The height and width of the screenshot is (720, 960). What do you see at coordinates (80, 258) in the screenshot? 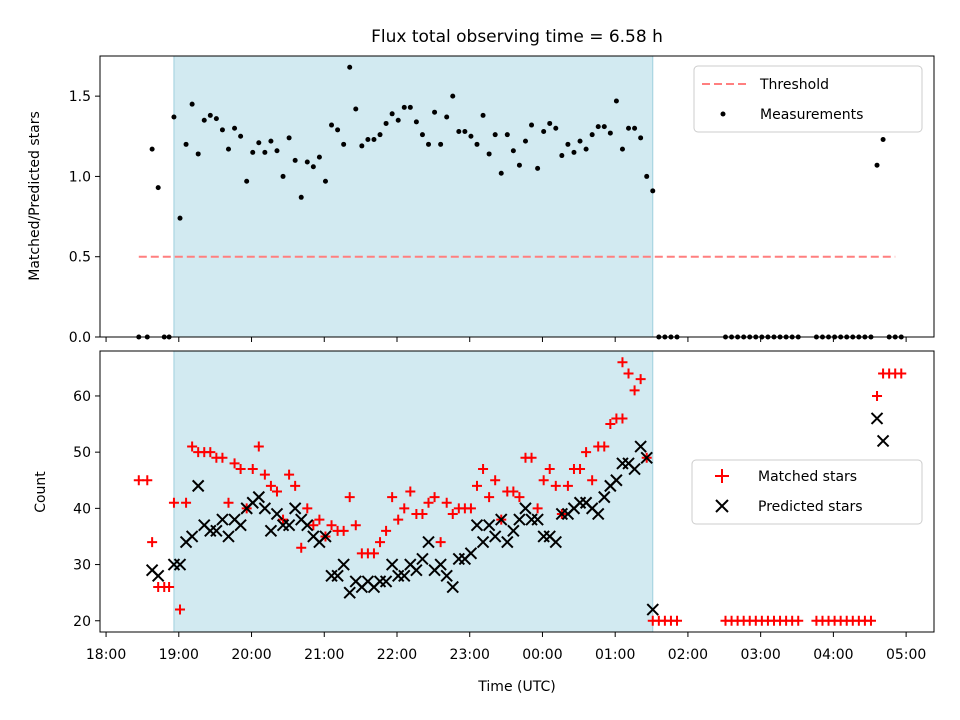
I see `top-y-tick-label: 0.5` at bounding box center [80, 258].